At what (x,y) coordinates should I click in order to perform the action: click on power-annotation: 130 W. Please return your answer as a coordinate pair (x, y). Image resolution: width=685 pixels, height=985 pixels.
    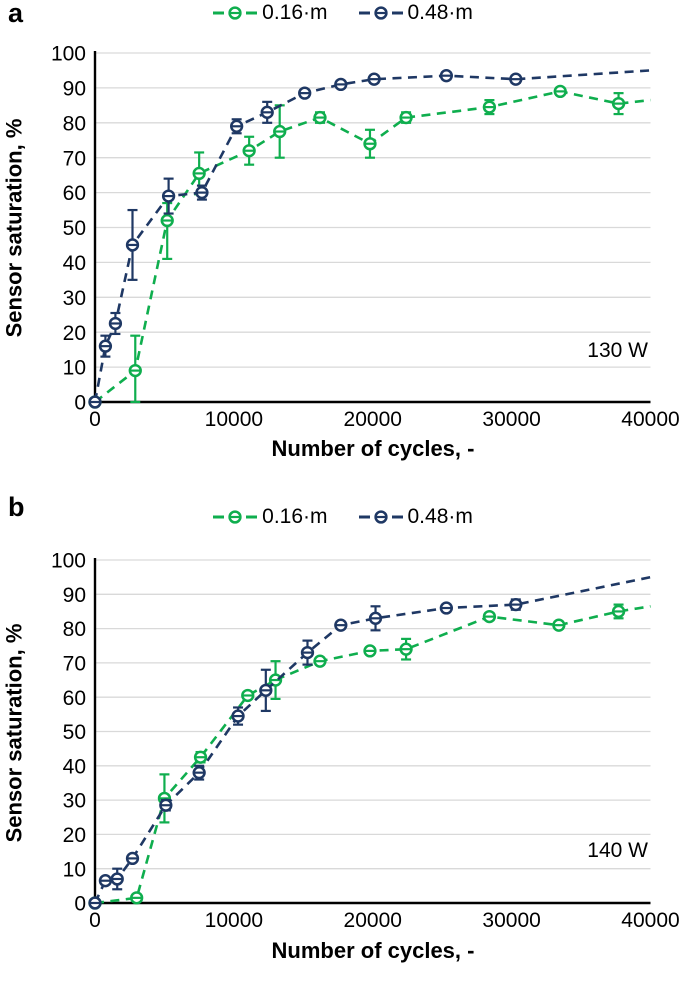
    Looking at the image, I should click on (617, 350).